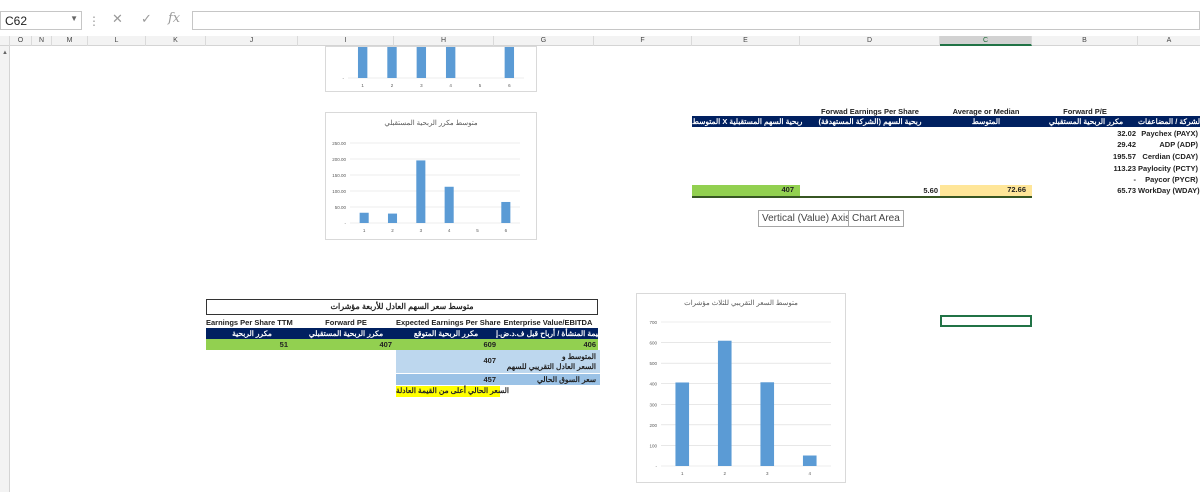 The height and width of the screenshot is (492, 1200). What do you see at coordinates (653, 425) in the screenshot?
I see `y-tick-label: 200` at bounding box center [653, 425].